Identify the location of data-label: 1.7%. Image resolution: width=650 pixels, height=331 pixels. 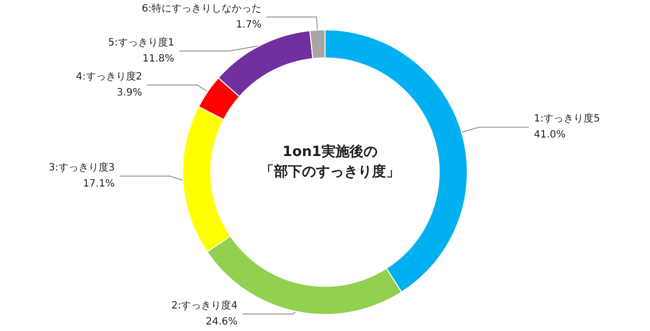
(249, 25).